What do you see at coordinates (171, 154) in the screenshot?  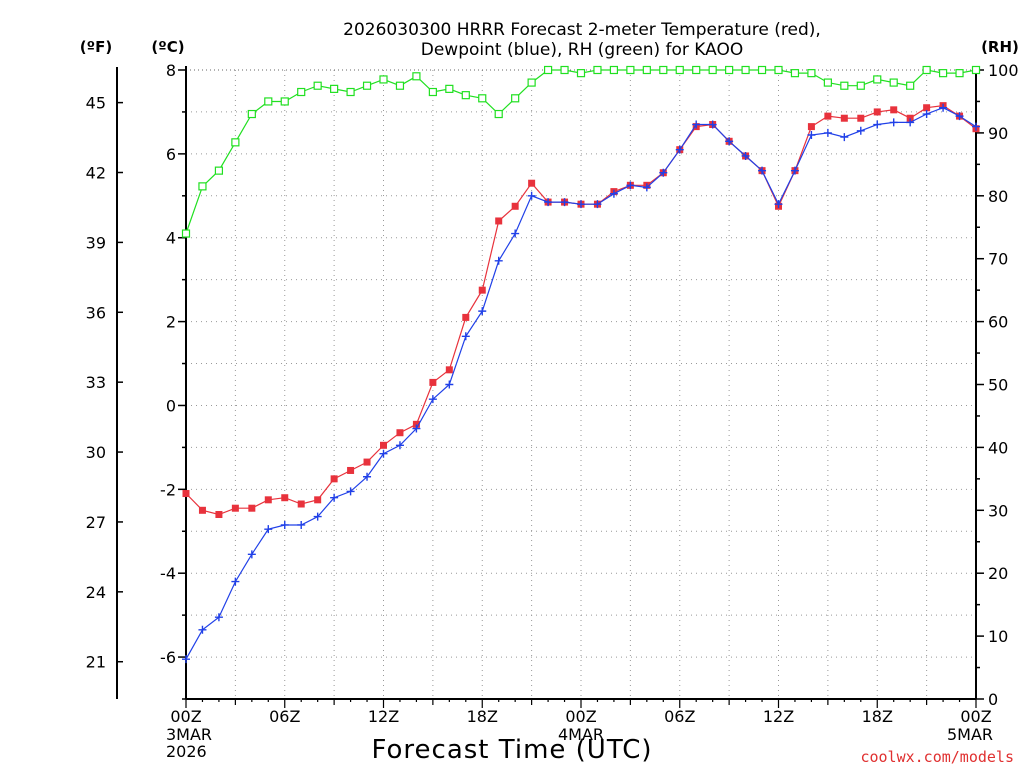 I see `celsius-tick-label: 6` at bounding box center [171, 154].